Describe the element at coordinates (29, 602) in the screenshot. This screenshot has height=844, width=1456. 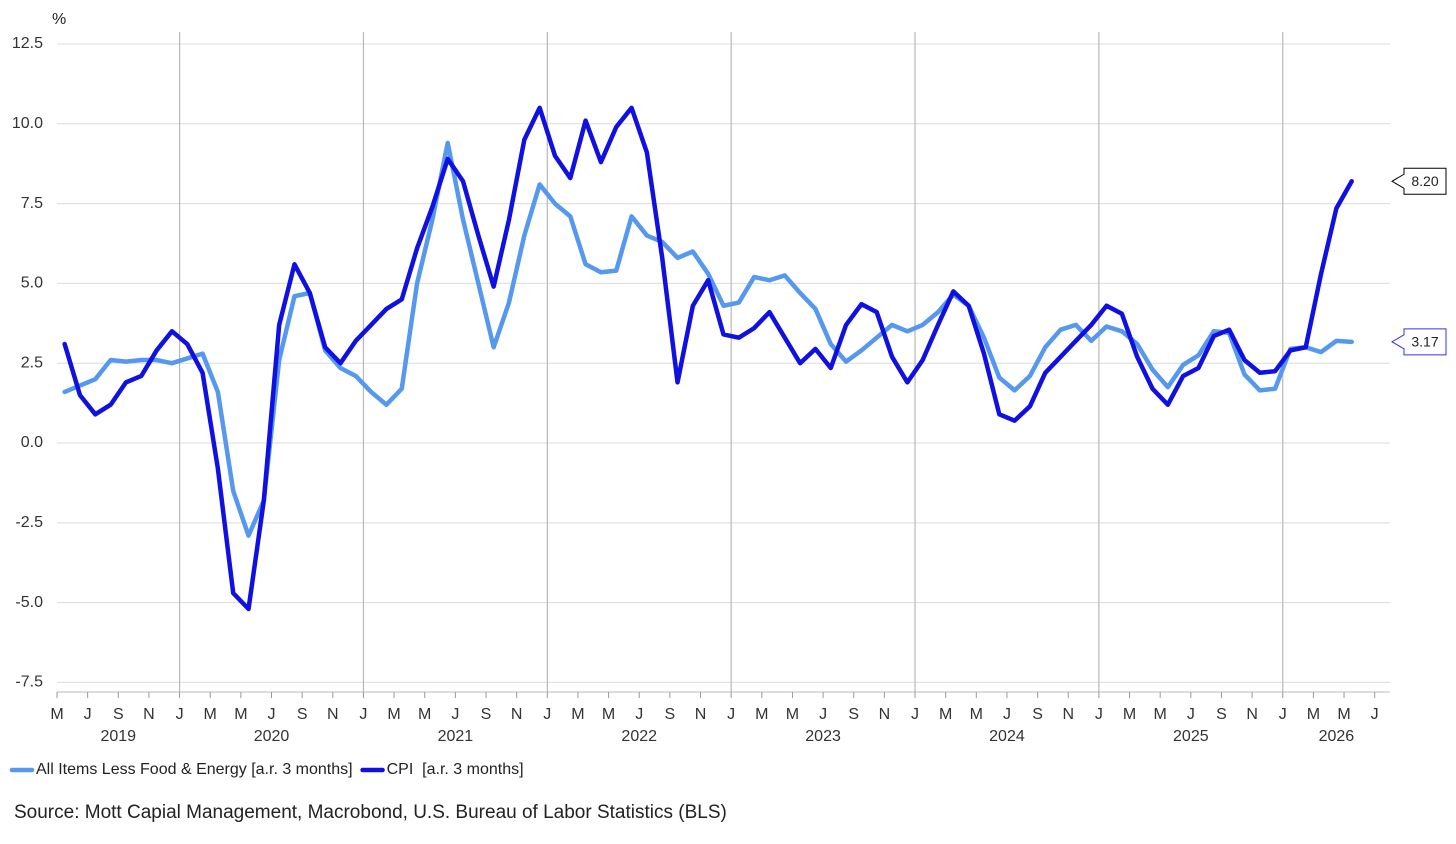
I see `y-tick-label: -5.0` at that location.